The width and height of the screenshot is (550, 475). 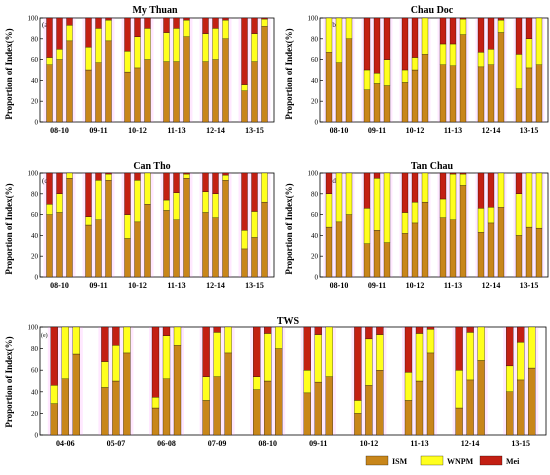 I want to click on panel-tag: (e), so click(x=44, y=335).